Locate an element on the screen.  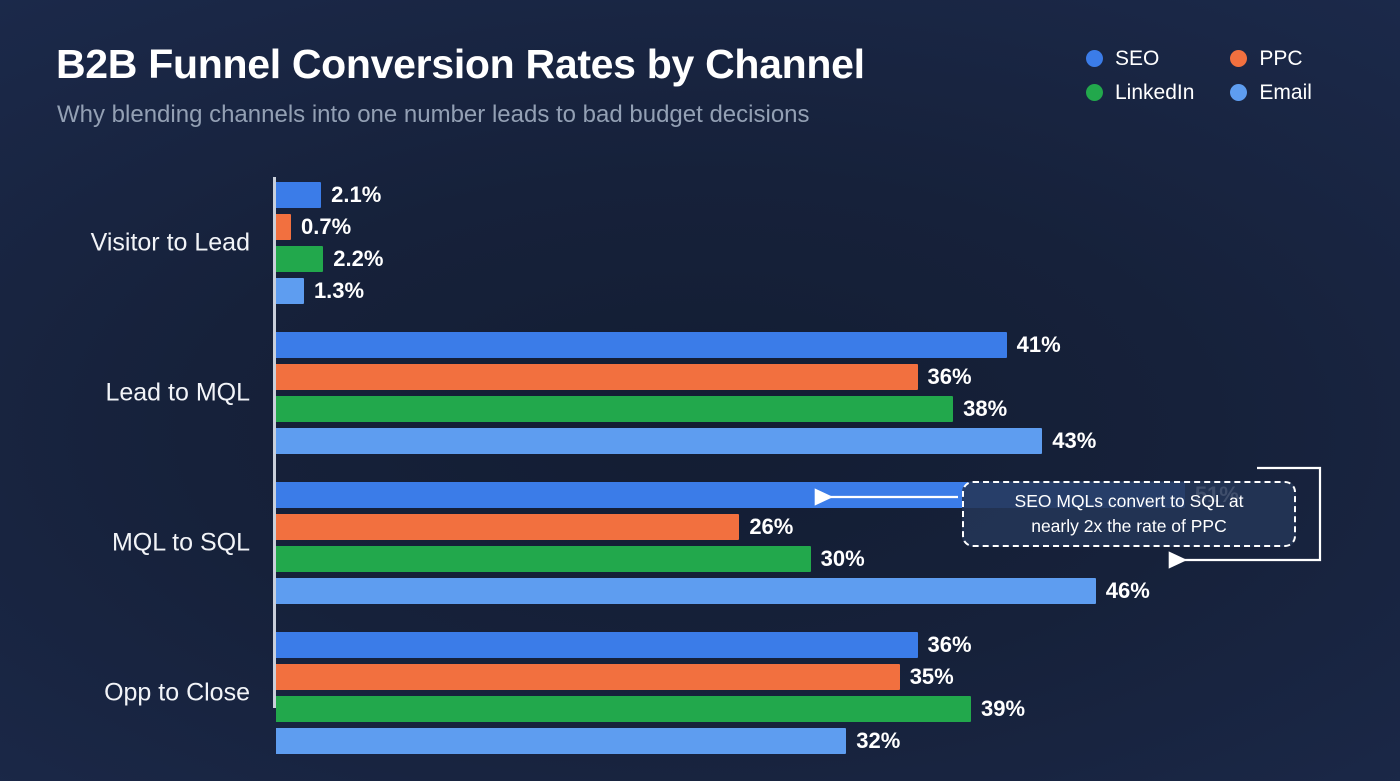
legend-item-label: Email is located at coordinates (1285, 92).